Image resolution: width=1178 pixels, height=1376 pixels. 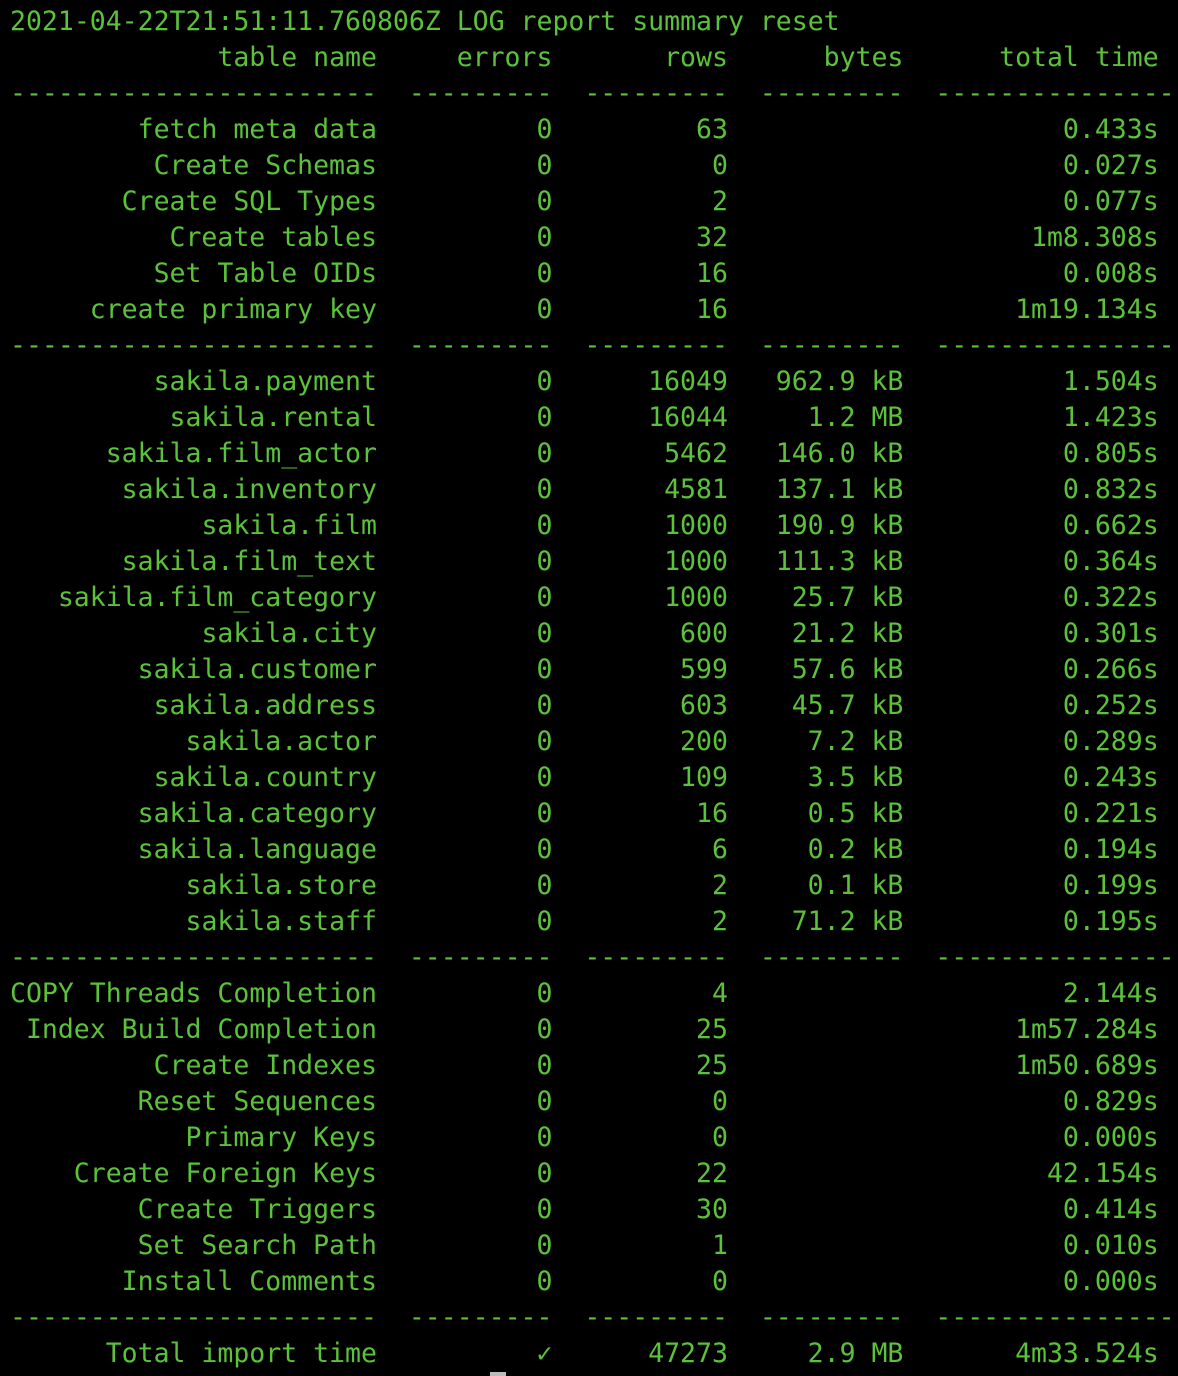 I want to click on table-row: Set Table OIDs 0 16 0.008s, so click(x=584, y=274).